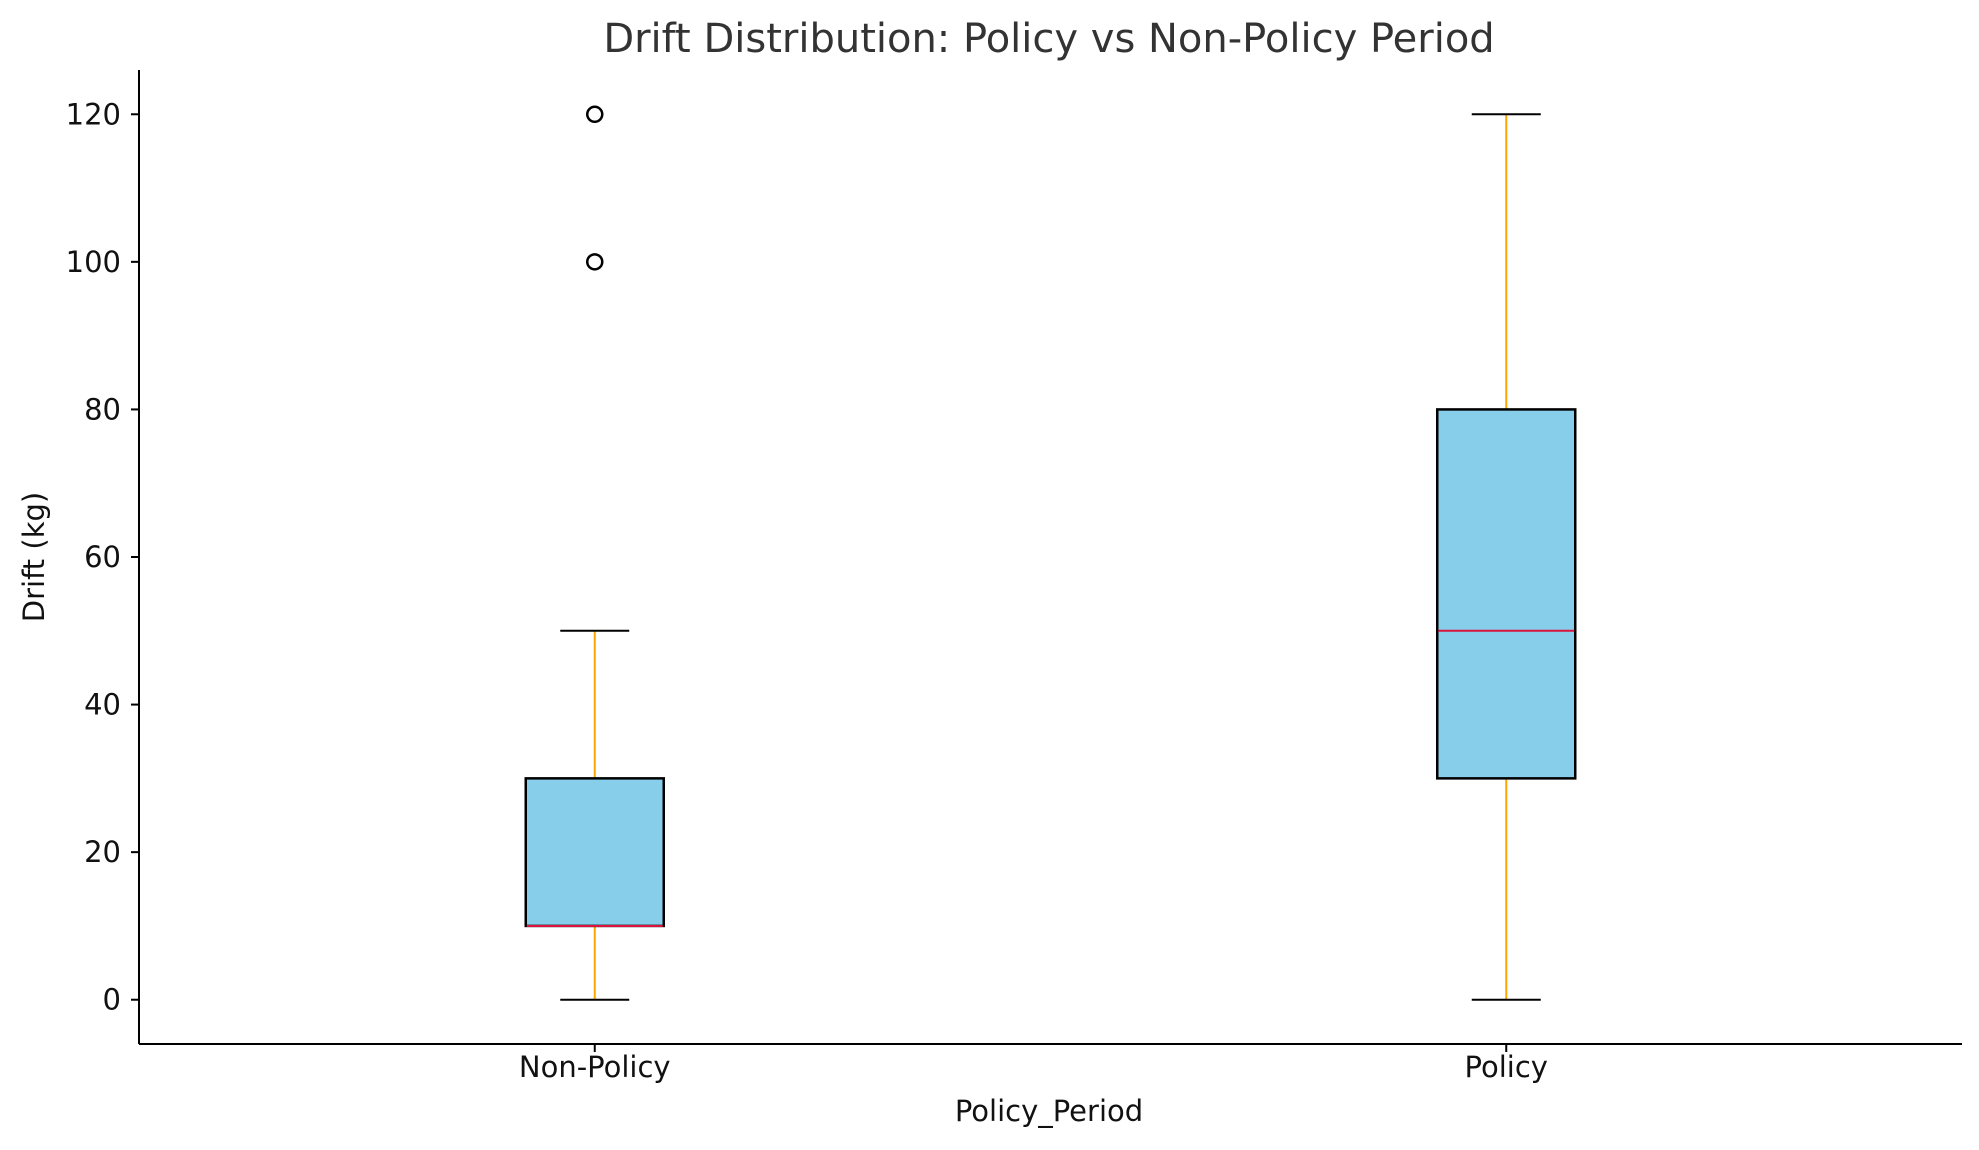 This screenshot has width=1979, height=1150. Describe the element at coordinates (102, 705) in the screenshot. I see `y-tick-label: 40` at that location.